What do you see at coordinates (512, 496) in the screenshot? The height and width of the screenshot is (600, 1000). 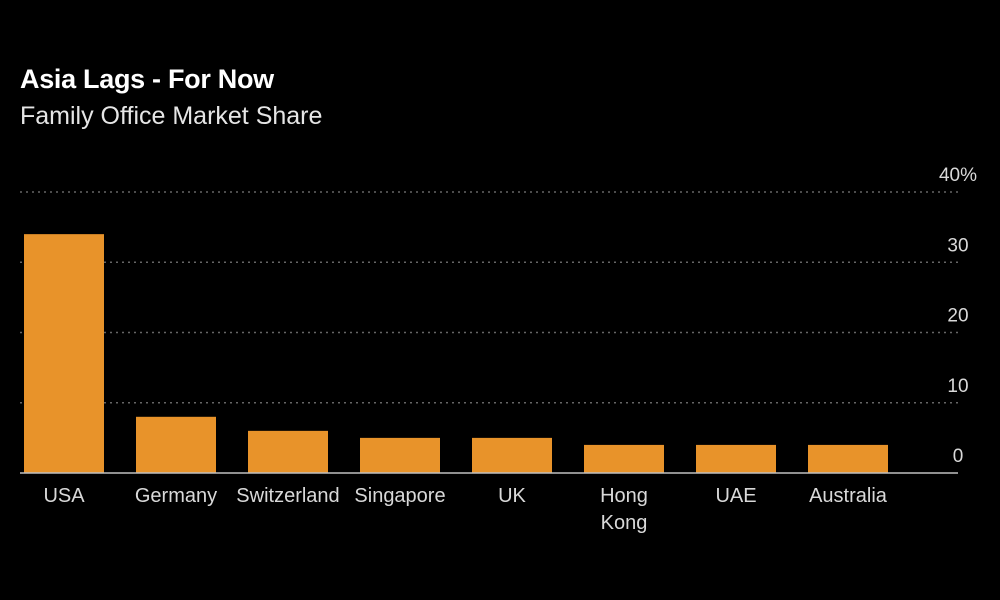 I see `x-tick-label: UK` at bounding box center [512, 496].